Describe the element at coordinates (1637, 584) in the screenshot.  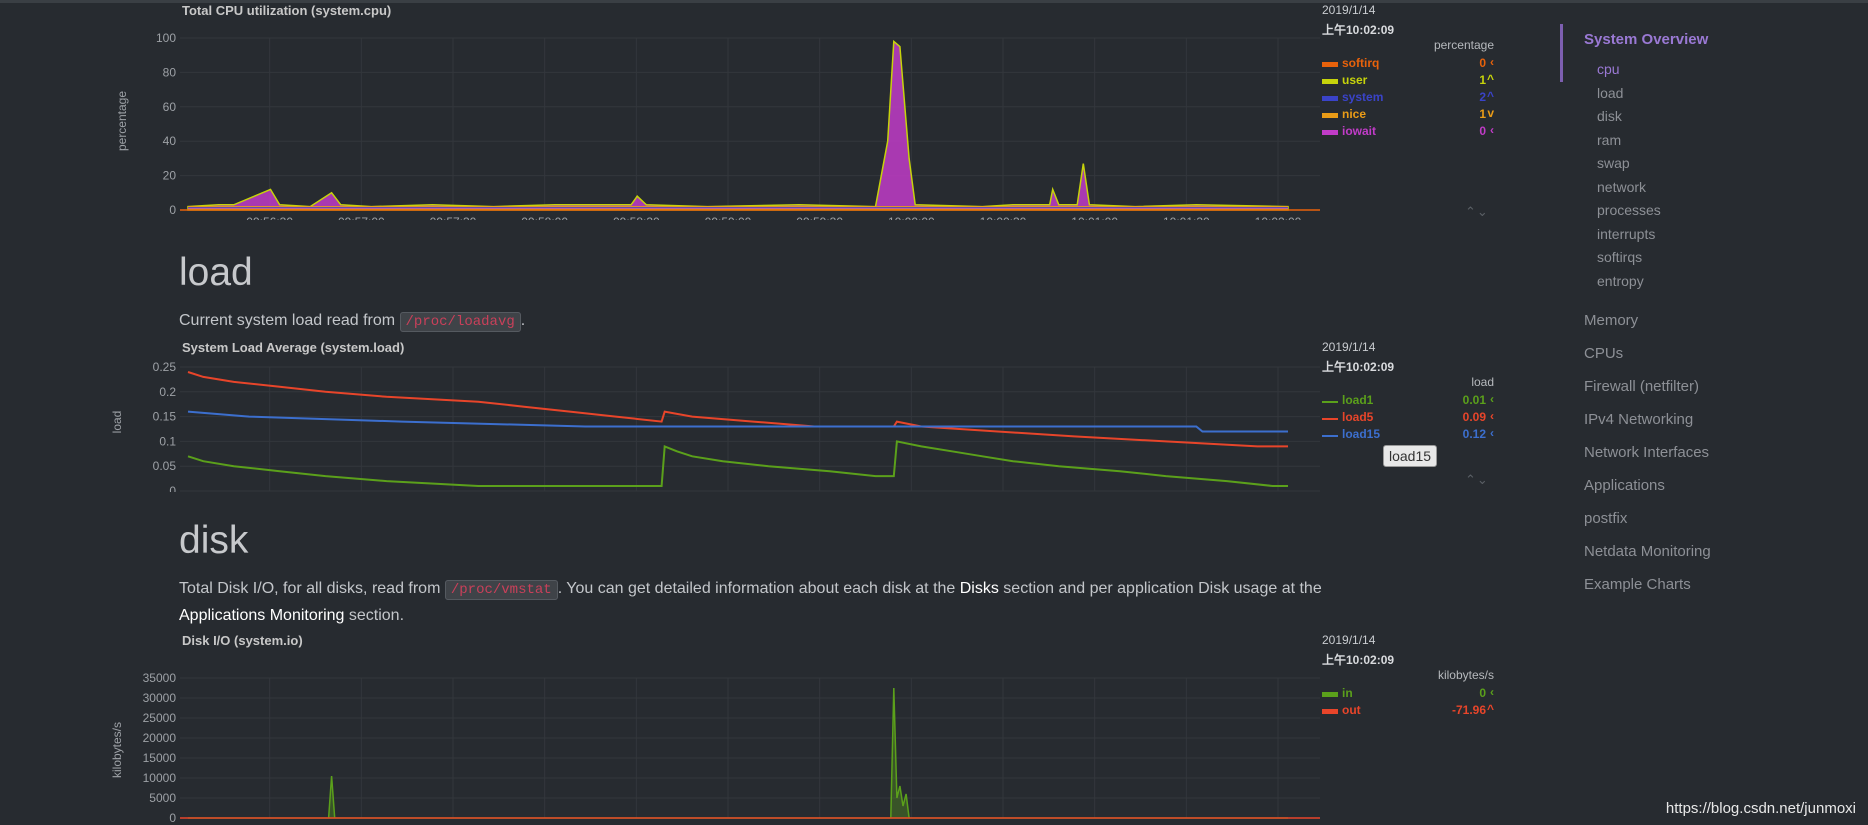
I see `sidebar-item-example-charts: Example Charts` at that location.